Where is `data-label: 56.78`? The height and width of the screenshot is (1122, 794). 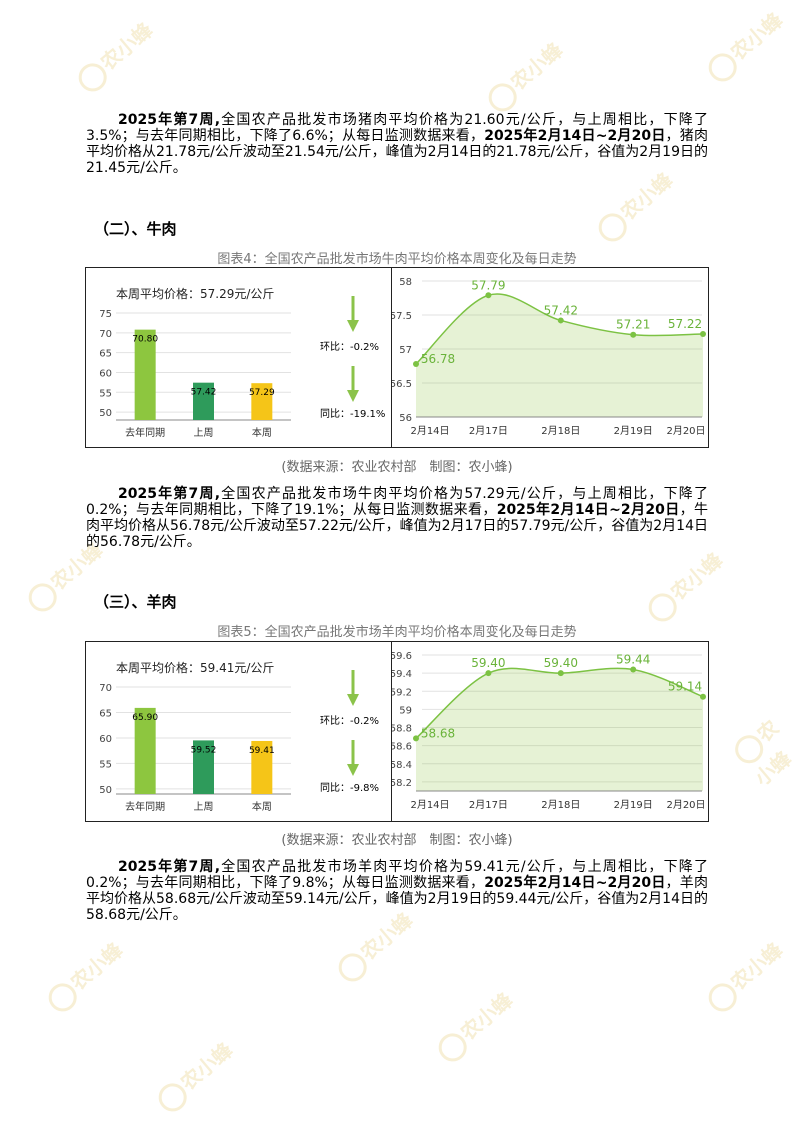
data-label: 56.78 is located at coordinates (438, 359).